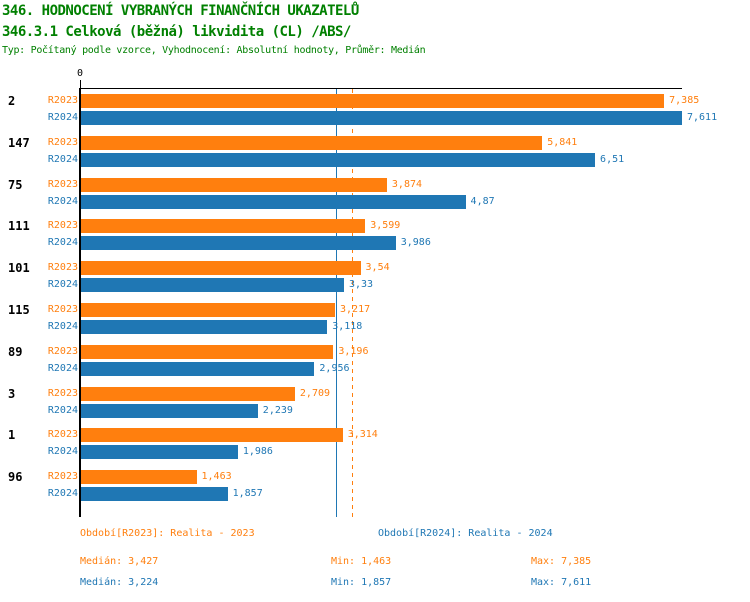 This screenshot has width=750, height=602. I want to click on bar-value-label: 4,87, so click(482, 201).